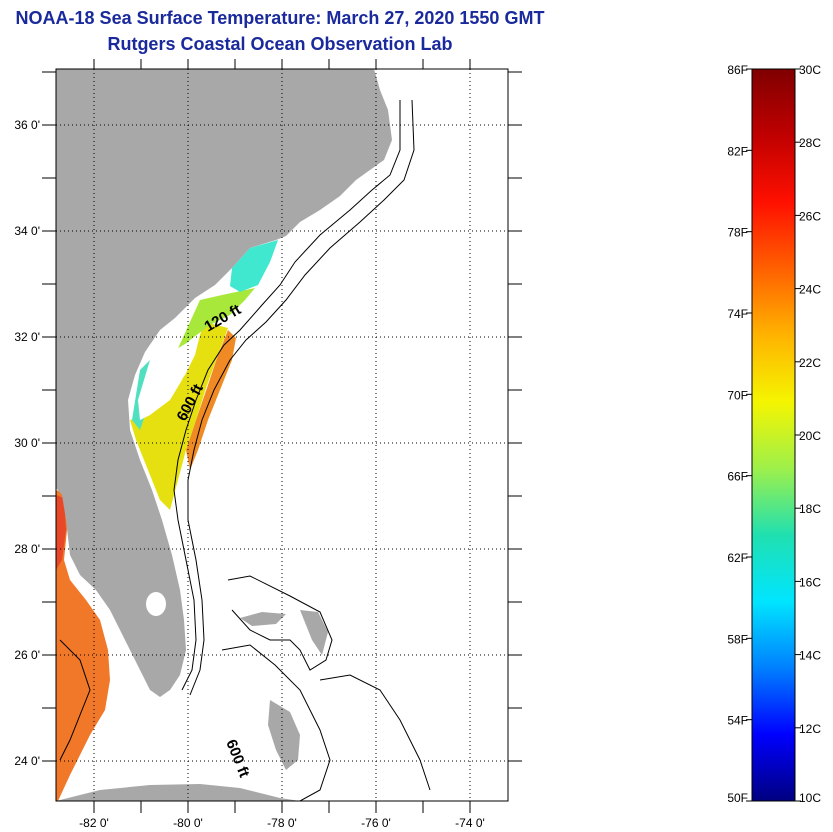 The image size is (833, 832). What do you see at coordinates (810, 509) in the screenshot?
I see `colorbar-label-c: 18C` at bounding box center [810, 509].